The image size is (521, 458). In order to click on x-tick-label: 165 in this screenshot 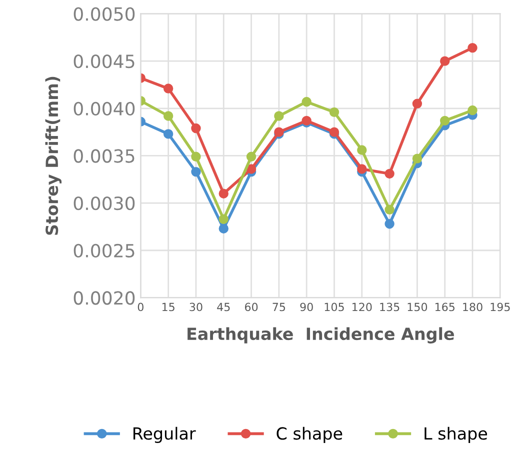, I will do `click(444, 307)`.